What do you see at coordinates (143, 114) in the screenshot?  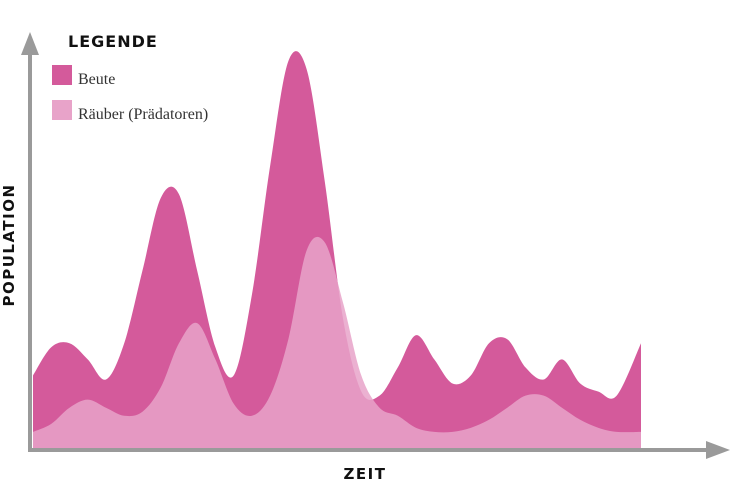 I see `legend-label-raeuber: Räuber (Prädatoren)` at bounding box center [143, 114].